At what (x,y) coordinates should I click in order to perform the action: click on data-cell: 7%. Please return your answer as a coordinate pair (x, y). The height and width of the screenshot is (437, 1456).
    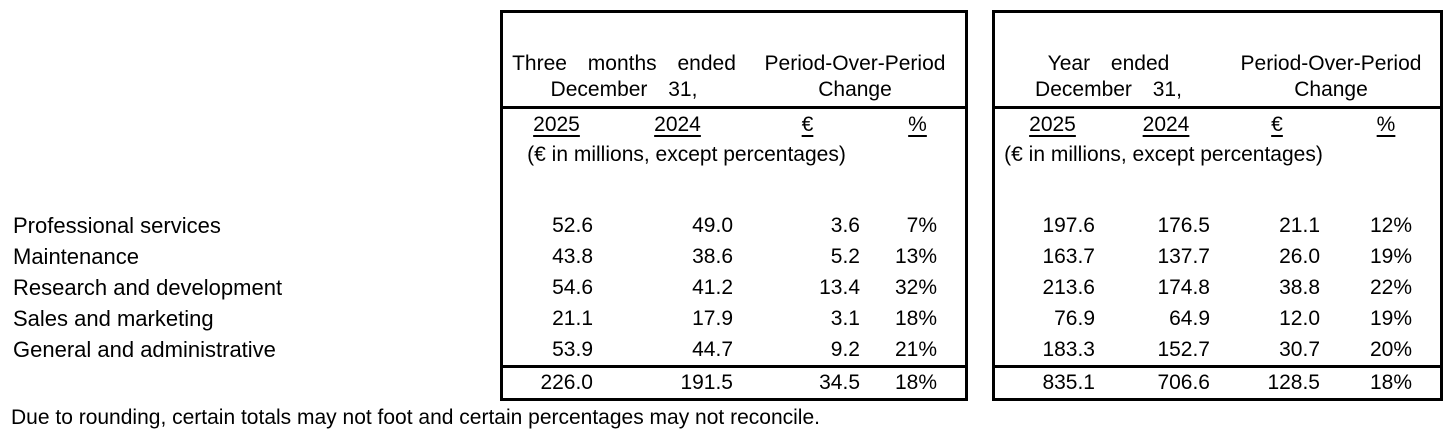
    Looking at the image, I should click on (921, 225).